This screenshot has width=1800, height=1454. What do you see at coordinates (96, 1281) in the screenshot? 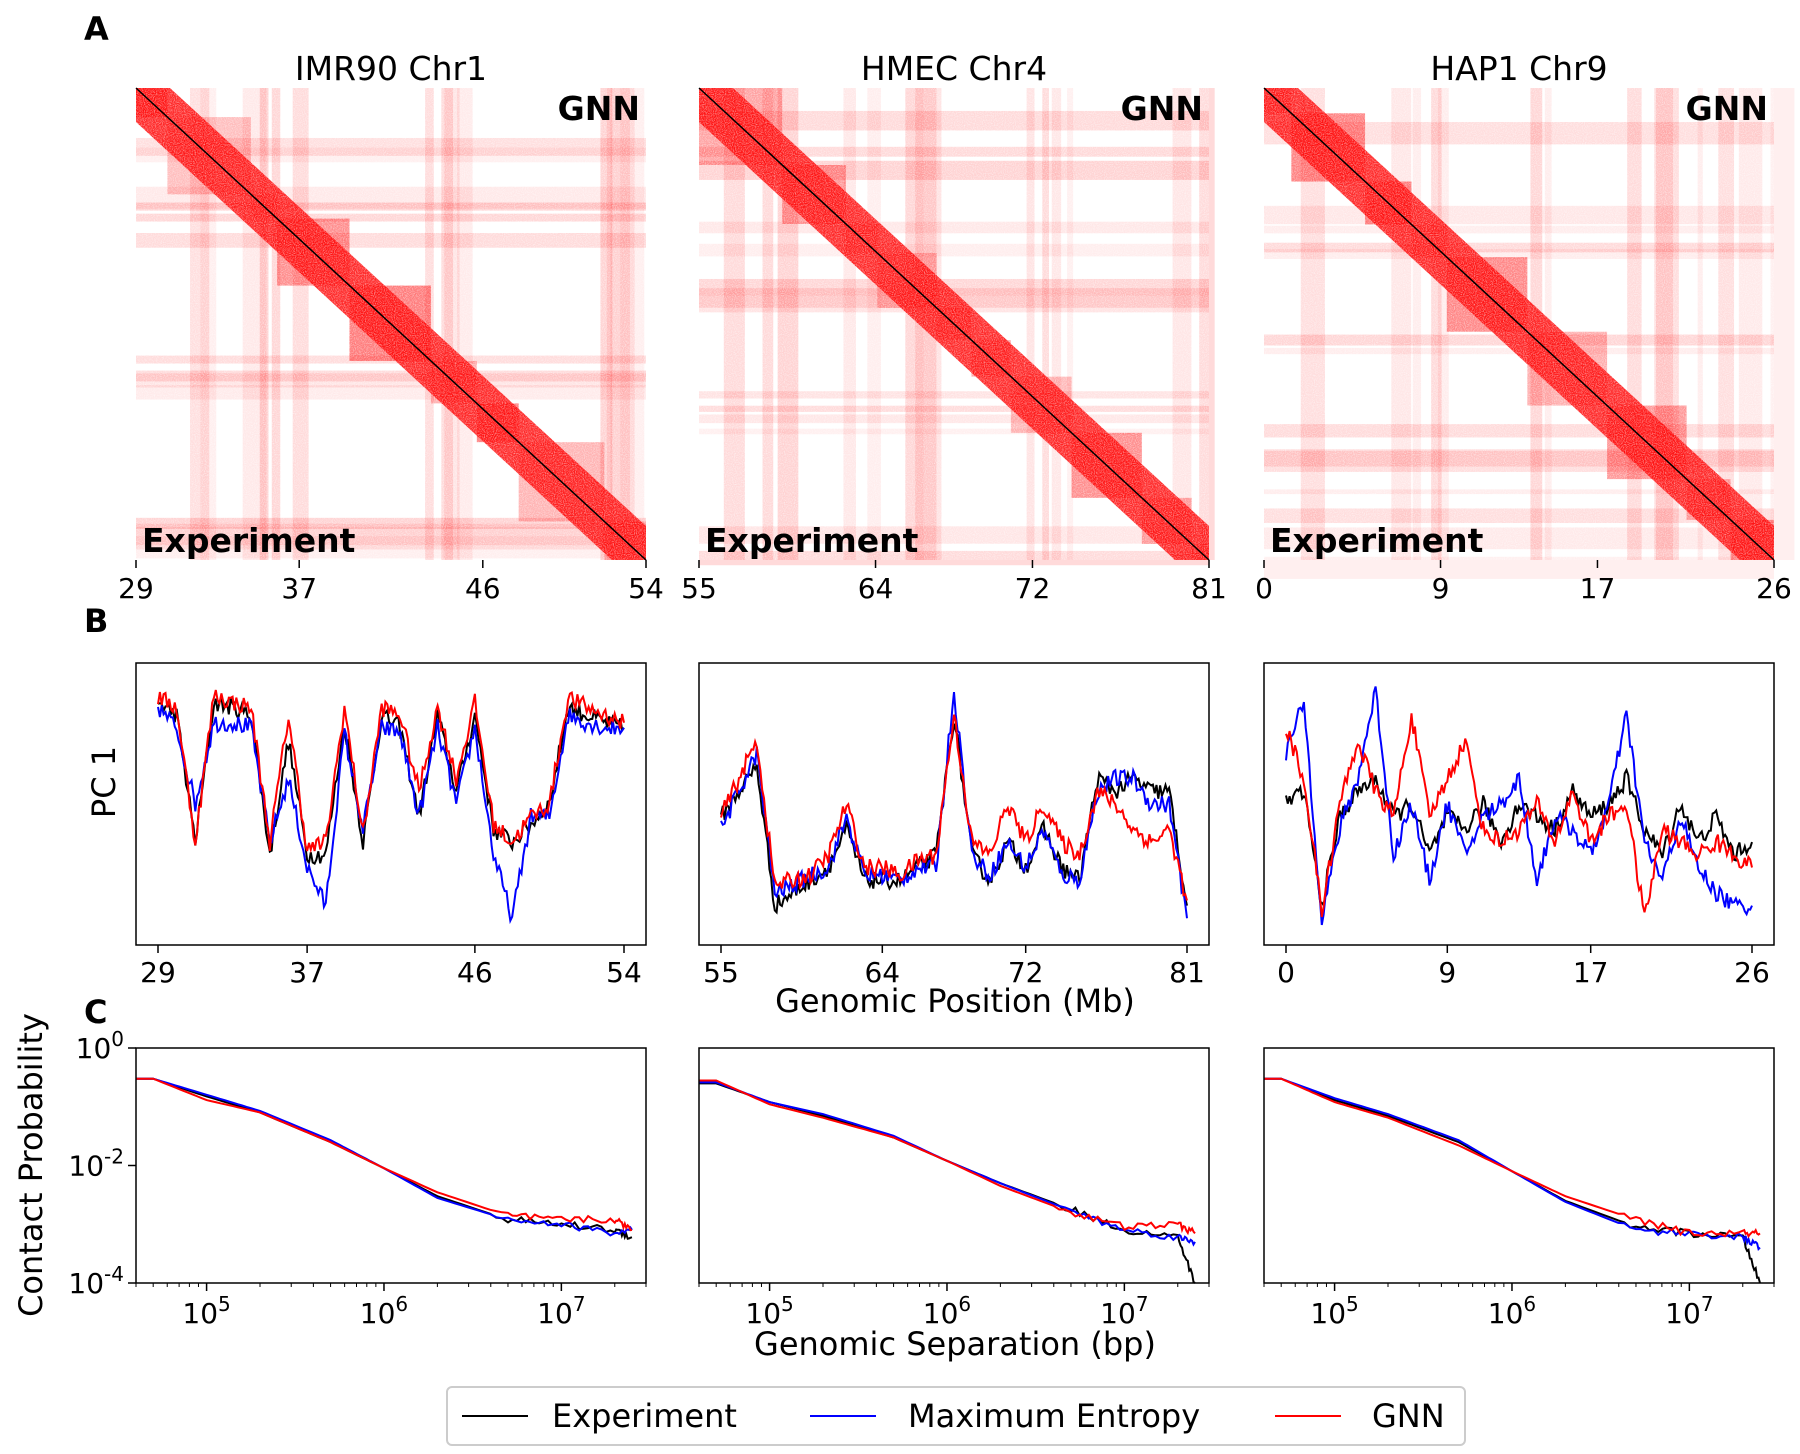
I see `tick-label: 10⁻⁴` at bounding box center [96, 1281].